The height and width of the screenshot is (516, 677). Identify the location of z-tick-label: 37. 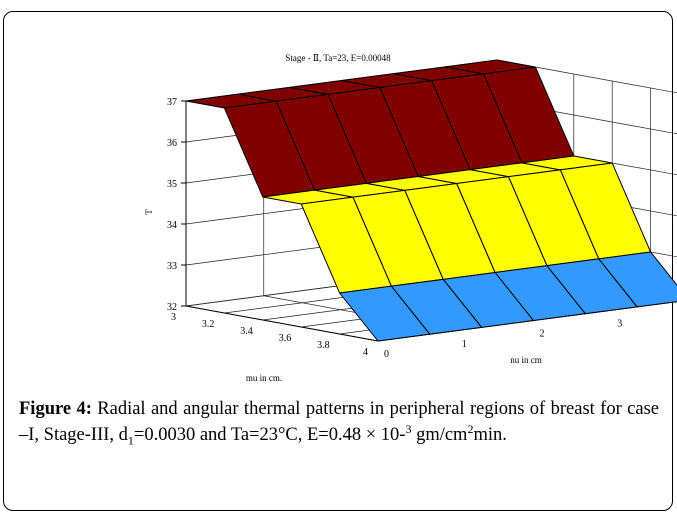
(172, 102).